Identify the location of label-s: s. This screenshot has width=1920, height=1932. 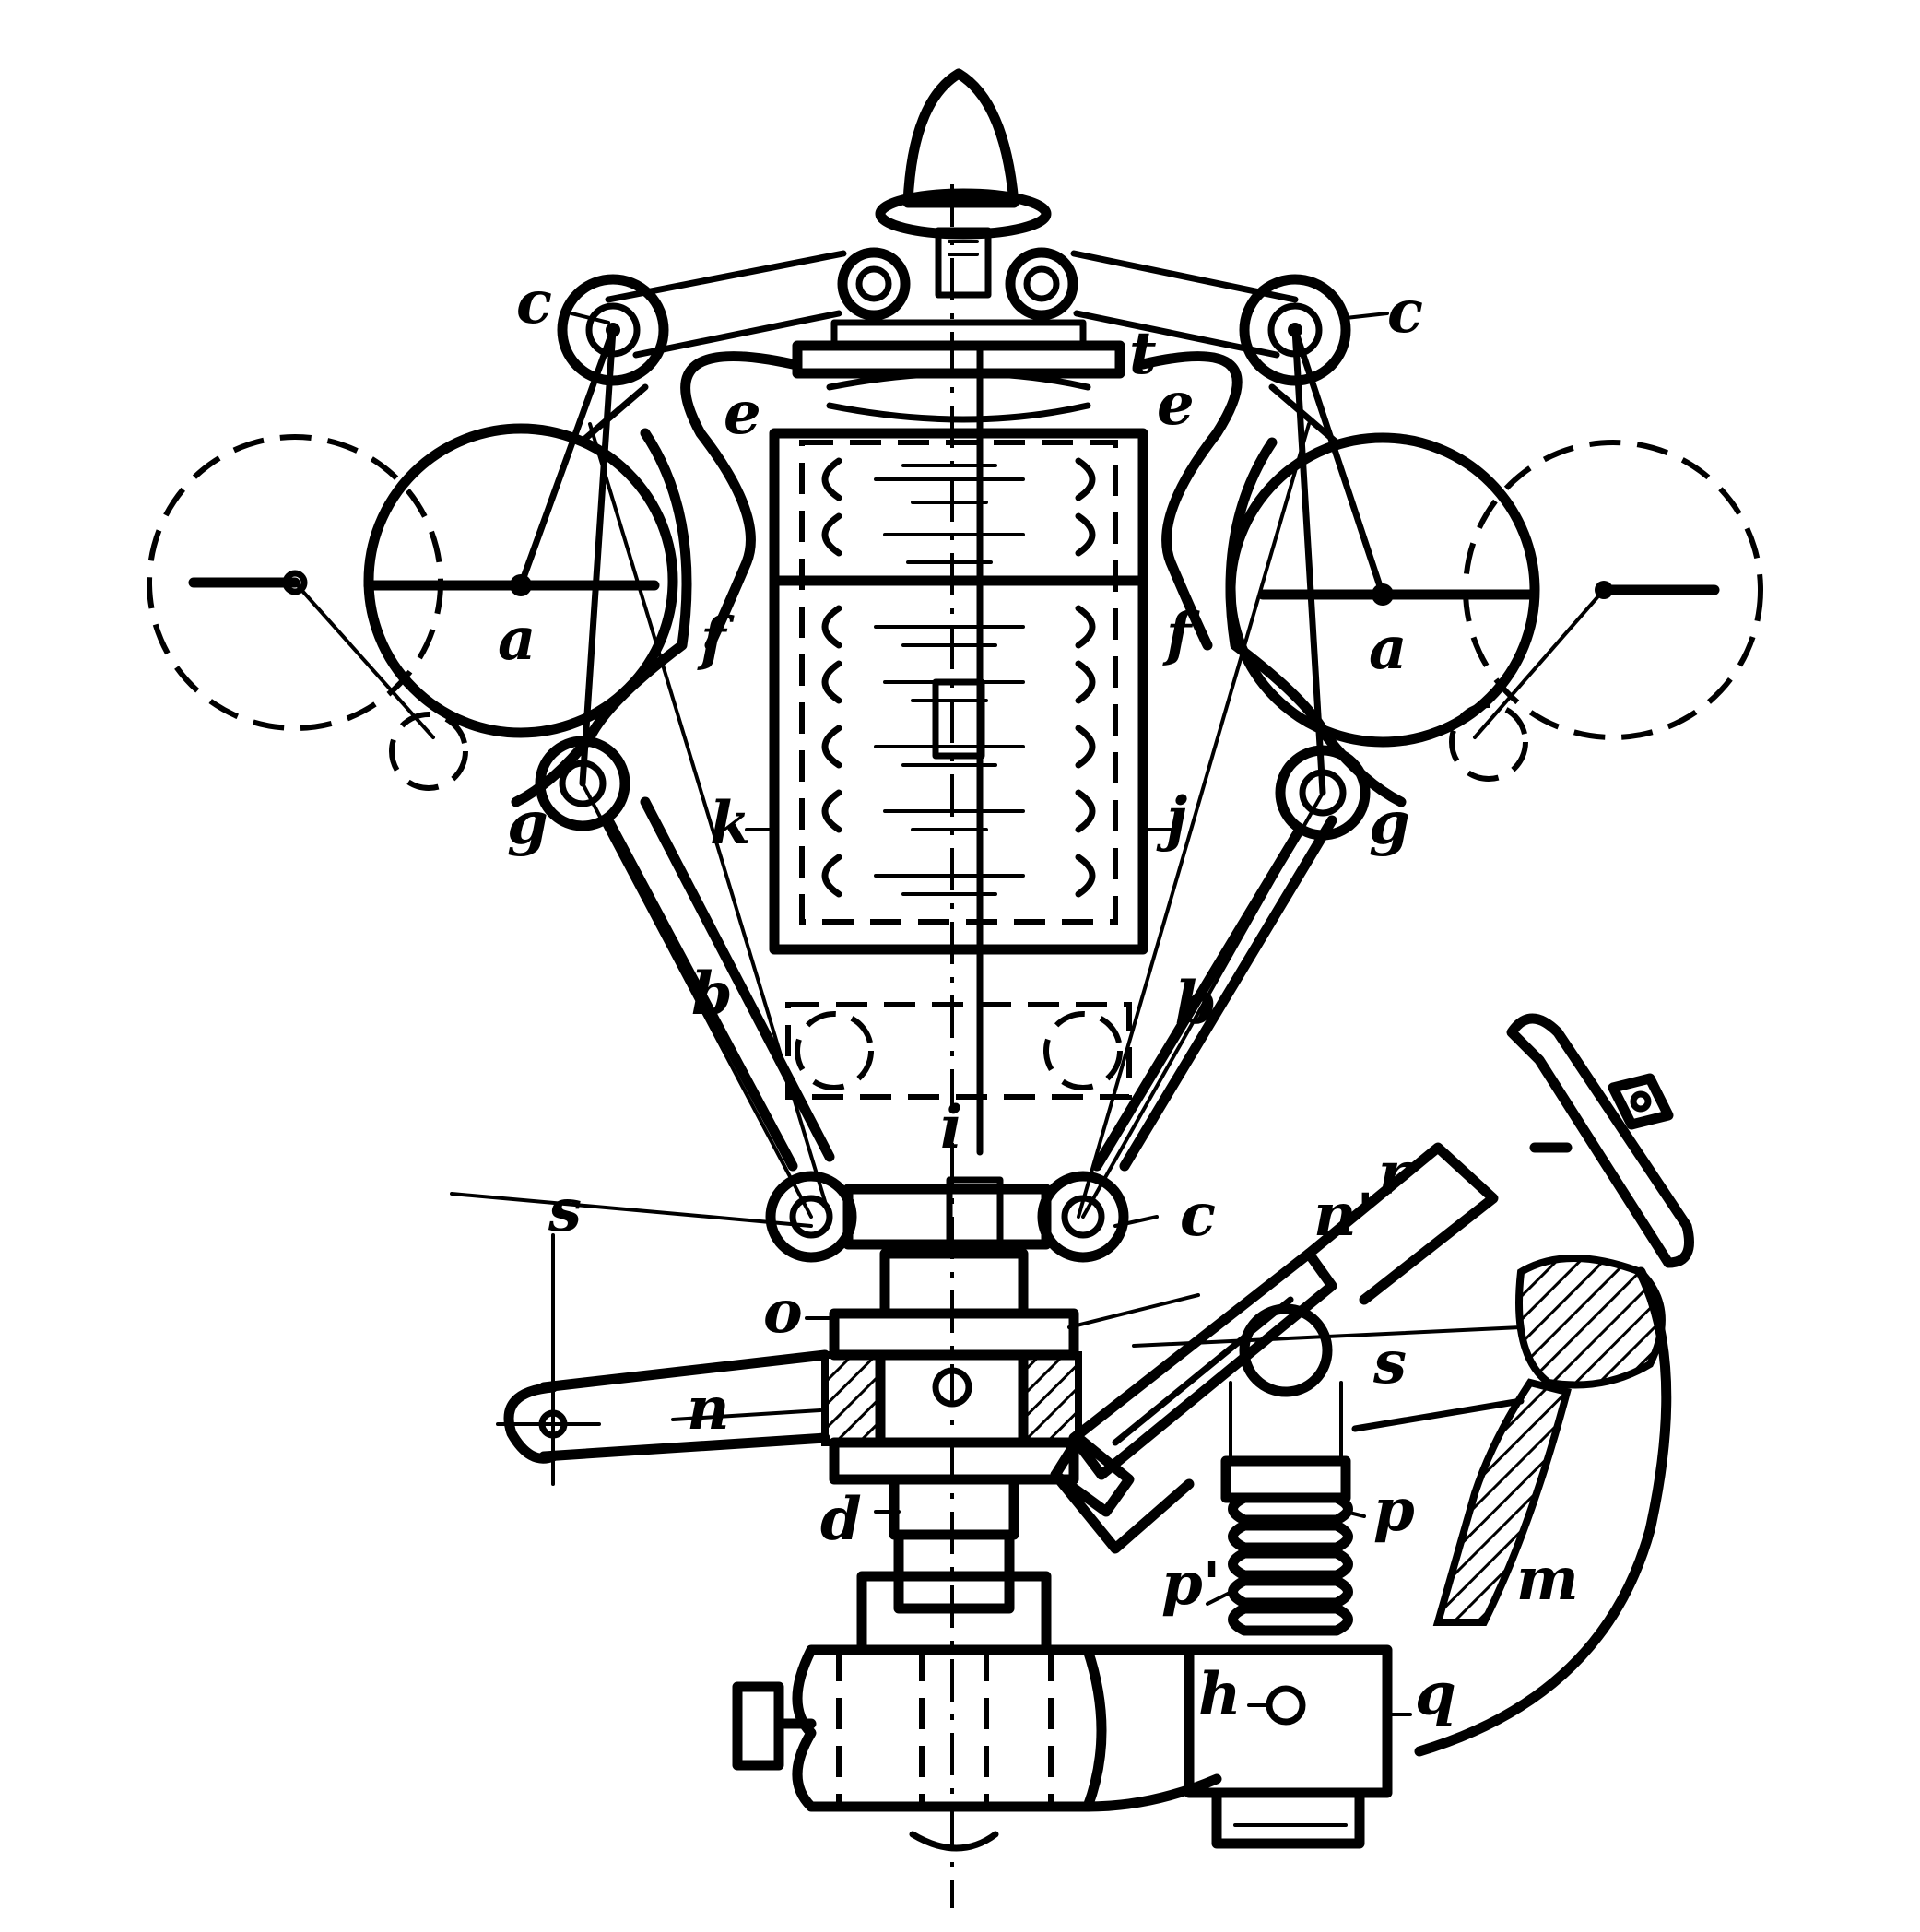
(1389, 1362).